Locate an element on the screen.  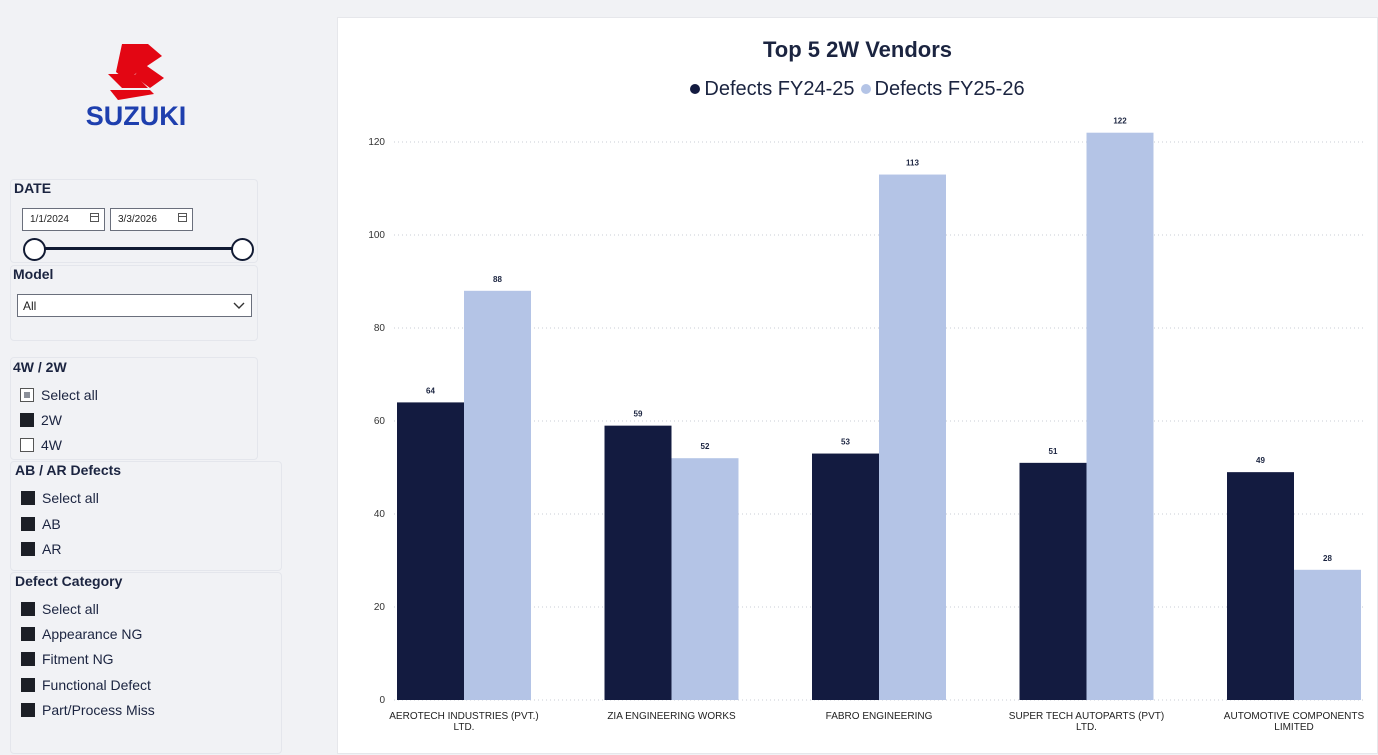
data-label: 51 is located at coordinates (1053, 451).